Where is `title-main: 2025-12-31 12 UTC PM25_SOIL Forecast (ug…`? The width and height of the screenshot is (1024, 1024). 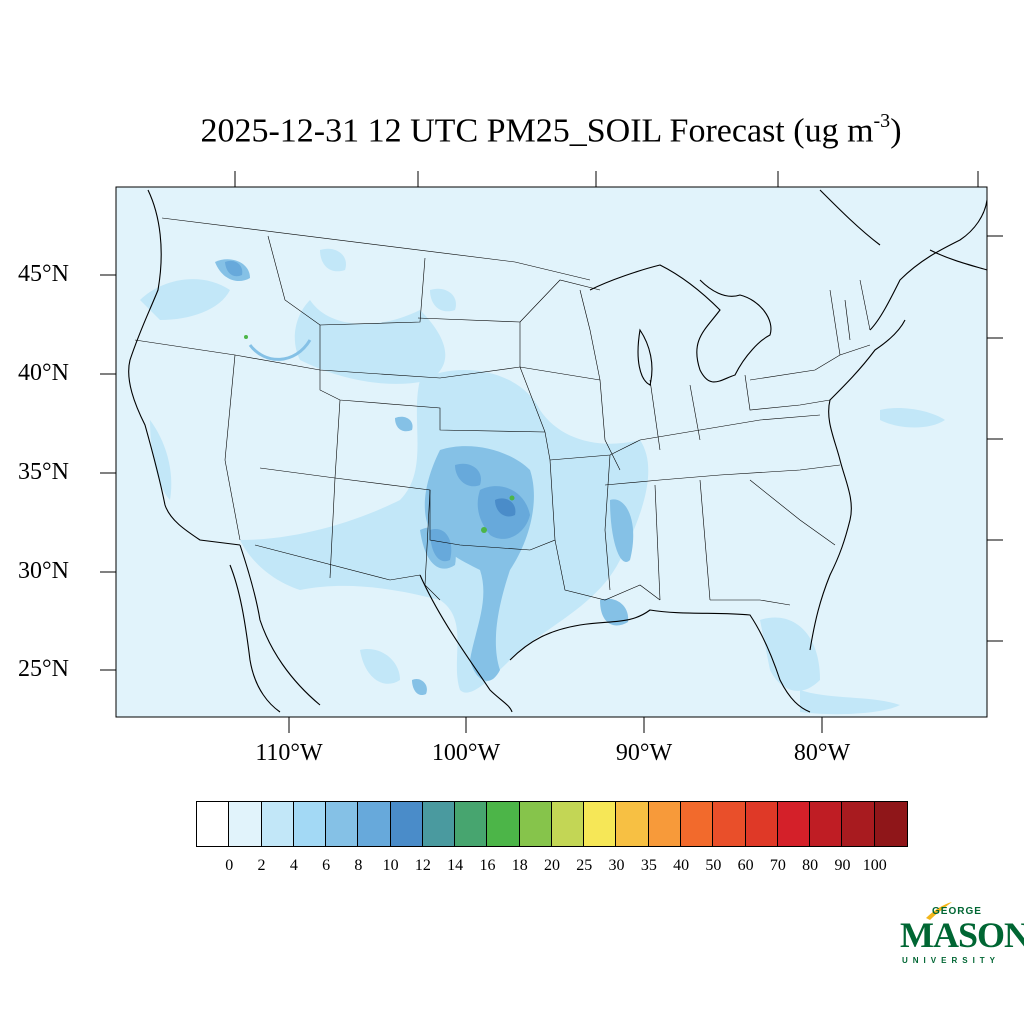 title-main: 2025-12-31 12 UTC PM25_SOIL Forecast (ug… is located at coordinates (537, 131).